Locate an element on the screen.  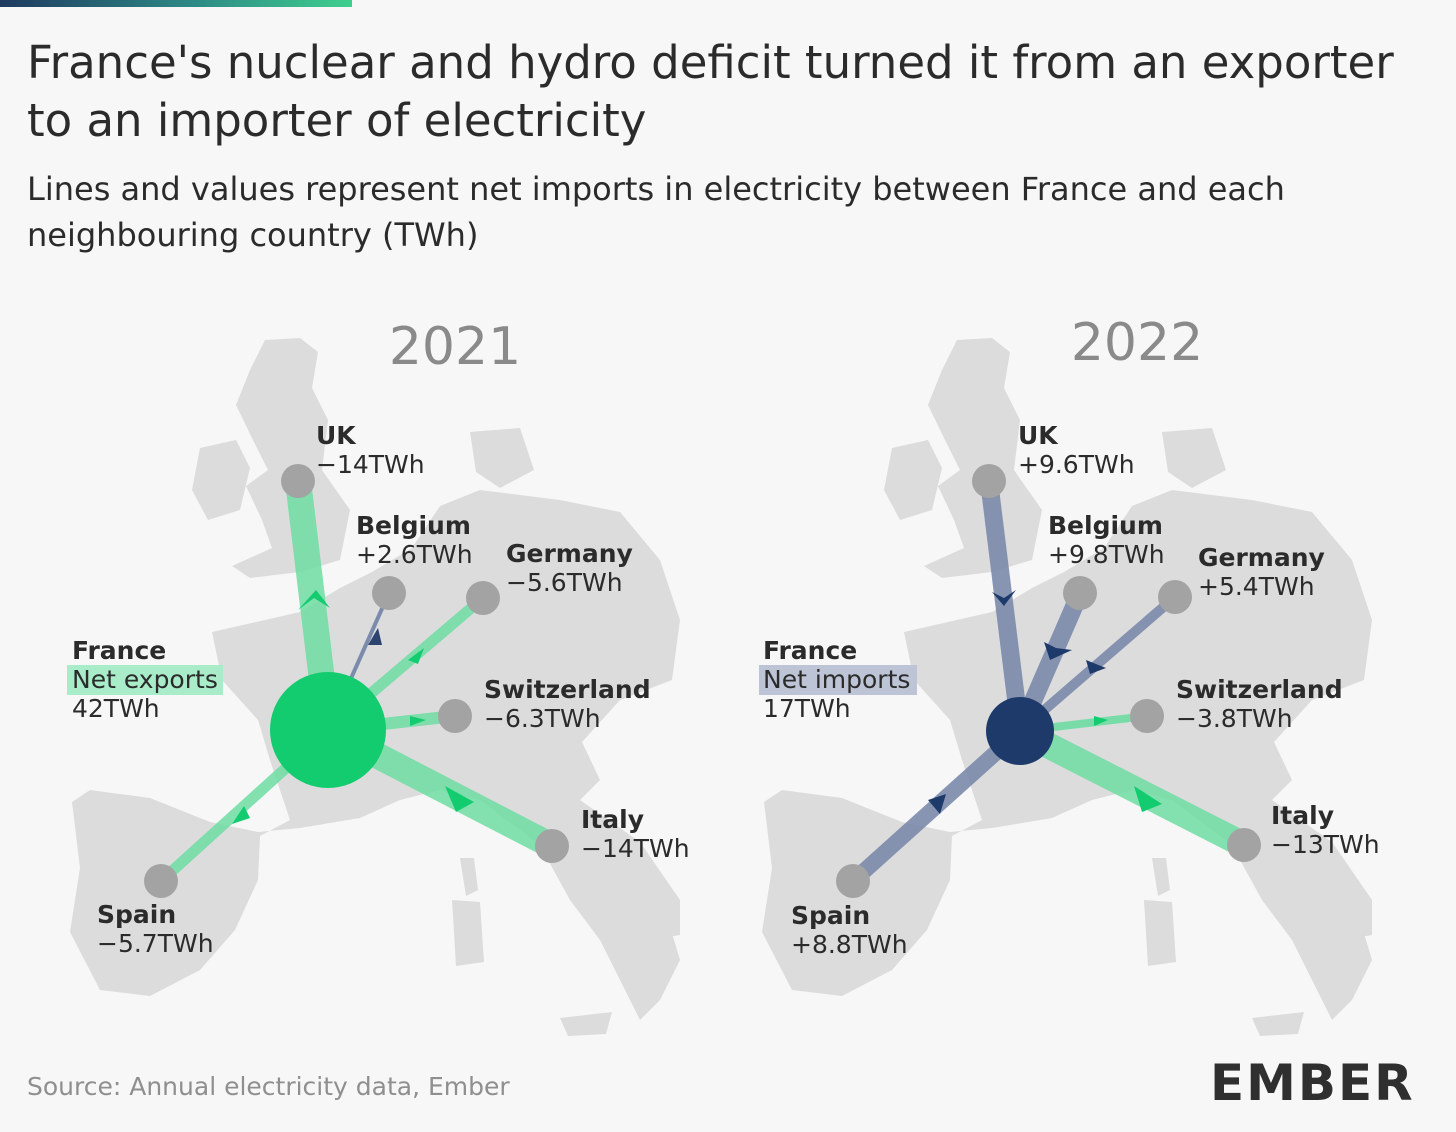
label-france-2022: France is located at coordinates (810, 650).